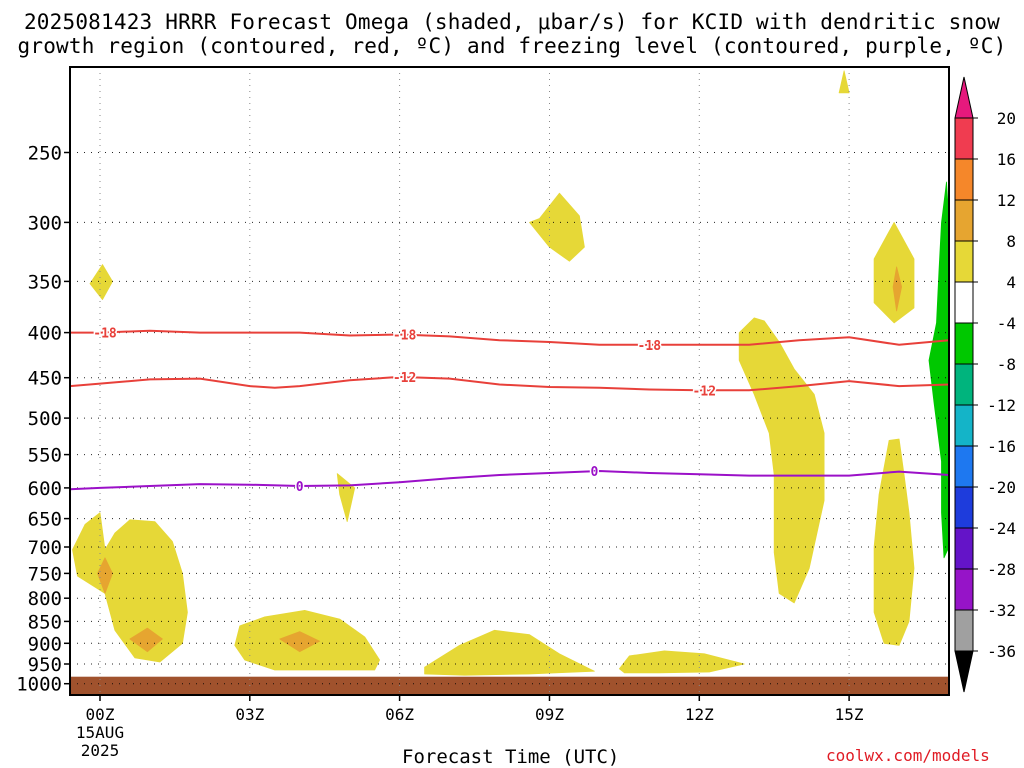 Image resolution: width=1024 pixels, height=768 pixels. I want to click on y-tick-label: 300, so click(45, 223).